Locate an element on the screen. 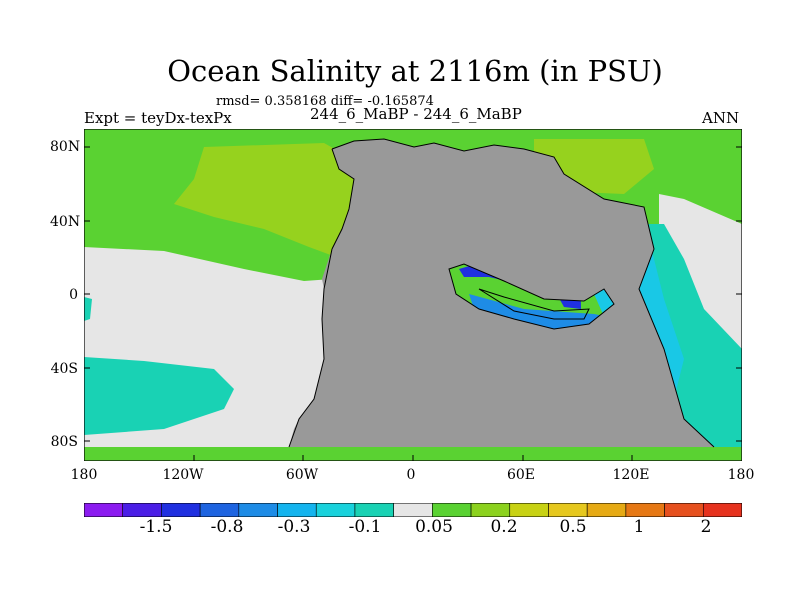 The width and height of the screenshot is (800, 600). salinity-lightgreen-region is located at coordinates (266, 200).